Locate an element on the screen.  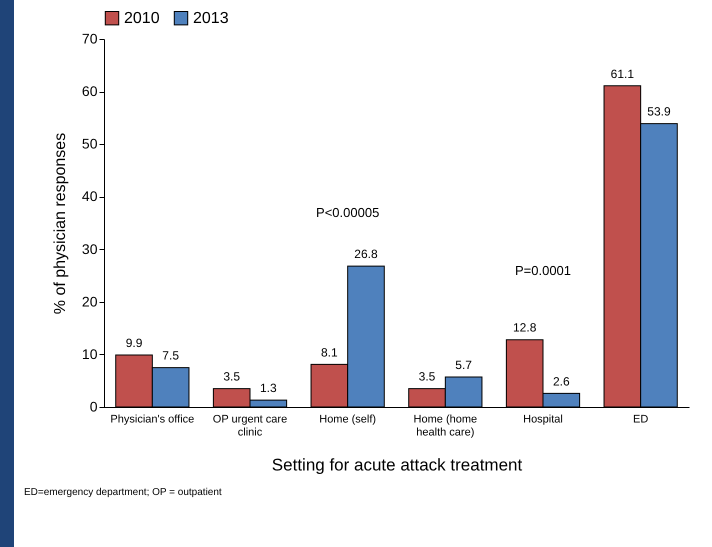
y-tick-label: 50 is located at coordinates (90, 144).